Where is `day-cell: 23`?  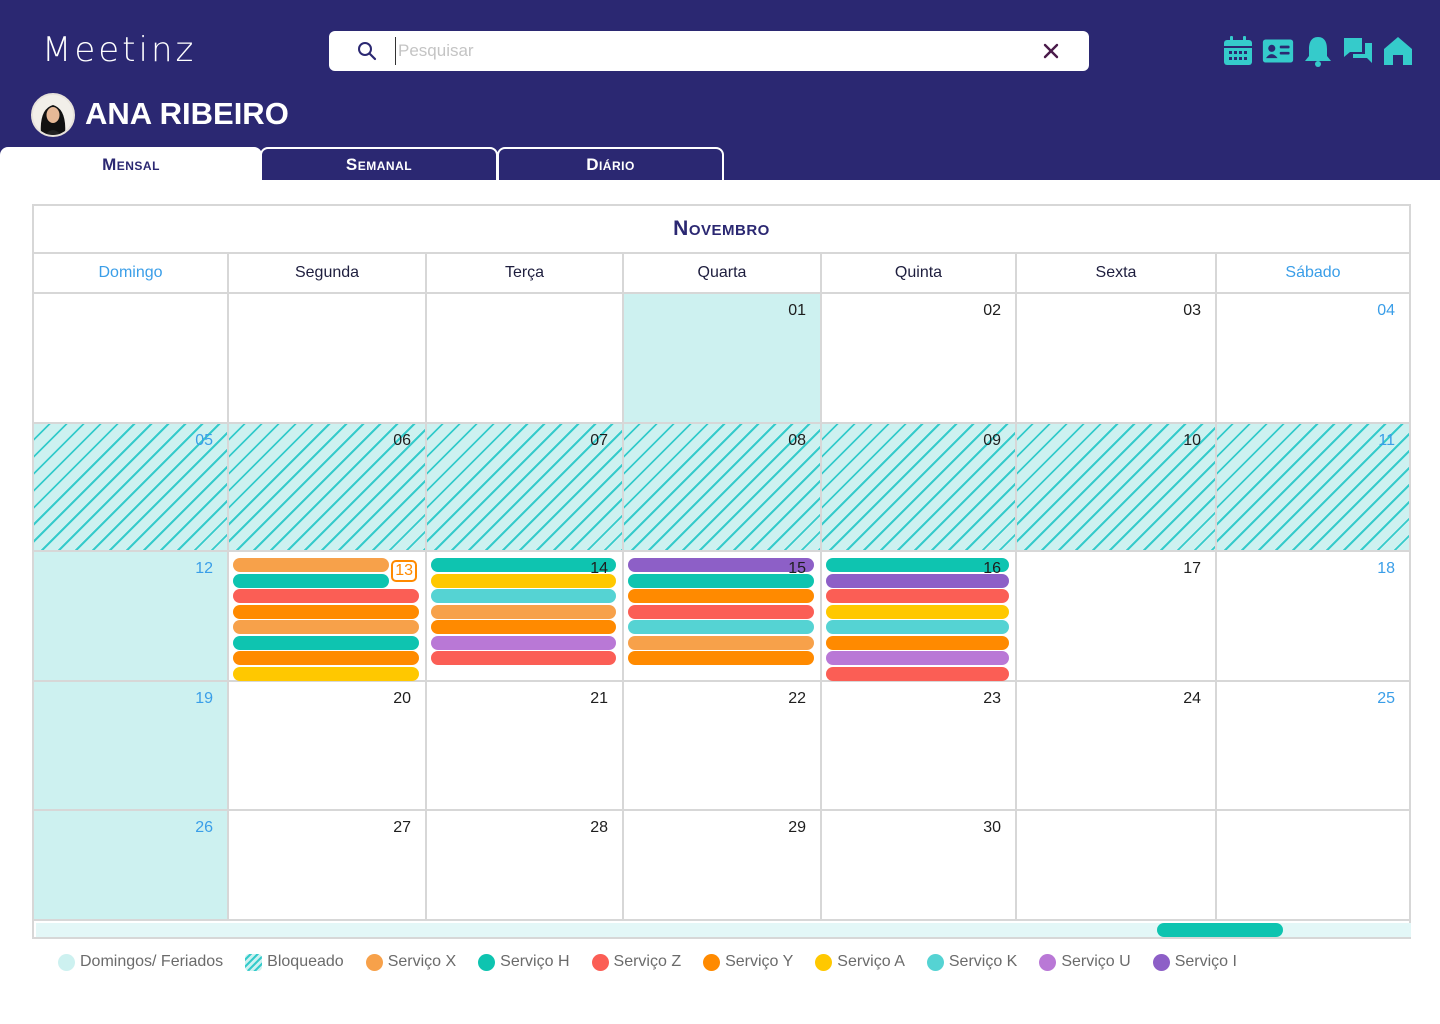 day-cell: 23 is located at coordinates (919, 746).